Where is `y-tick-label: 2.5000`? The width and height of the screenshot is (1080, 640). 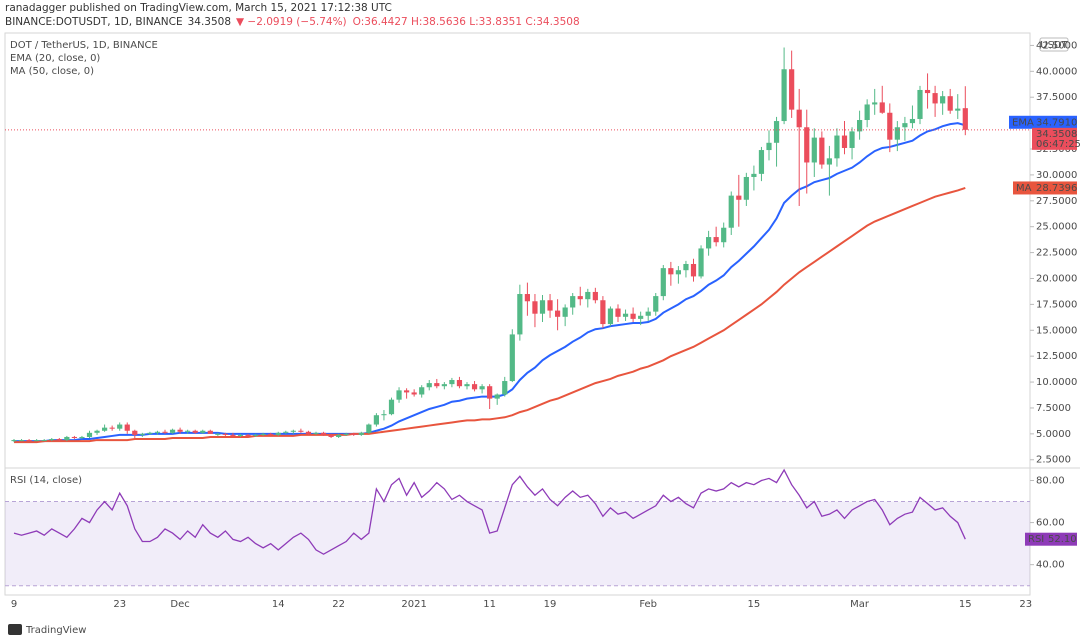
y-tick-label: 2.5000 is located at coordinates (1053, 460).